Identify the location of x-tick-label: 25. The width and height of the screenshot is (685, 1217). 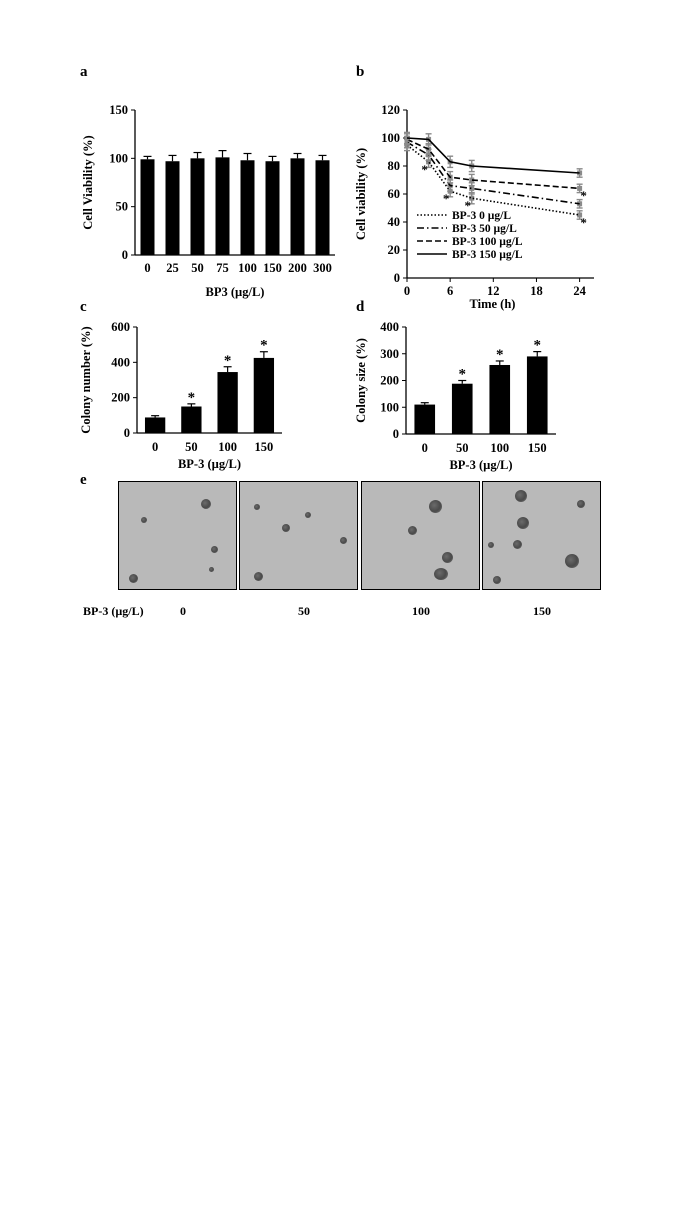
(172, 268).